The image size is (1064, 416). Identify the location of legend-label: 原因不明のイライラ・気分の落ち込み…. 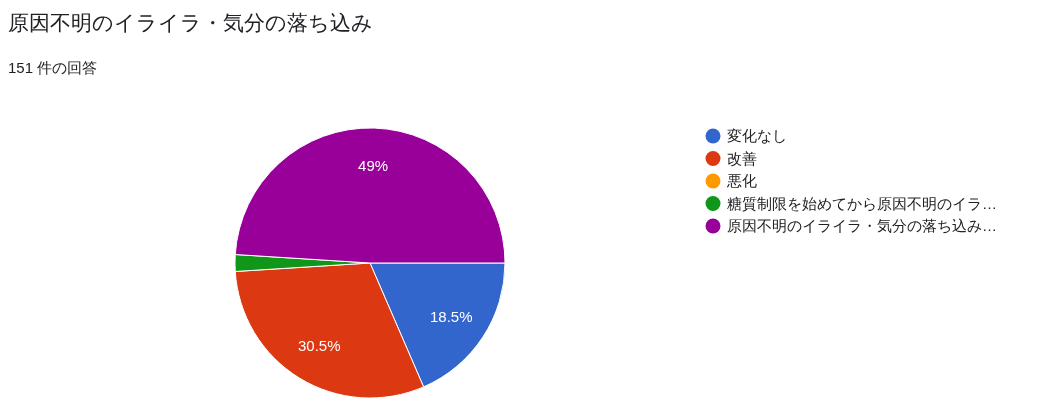
(862, 226).